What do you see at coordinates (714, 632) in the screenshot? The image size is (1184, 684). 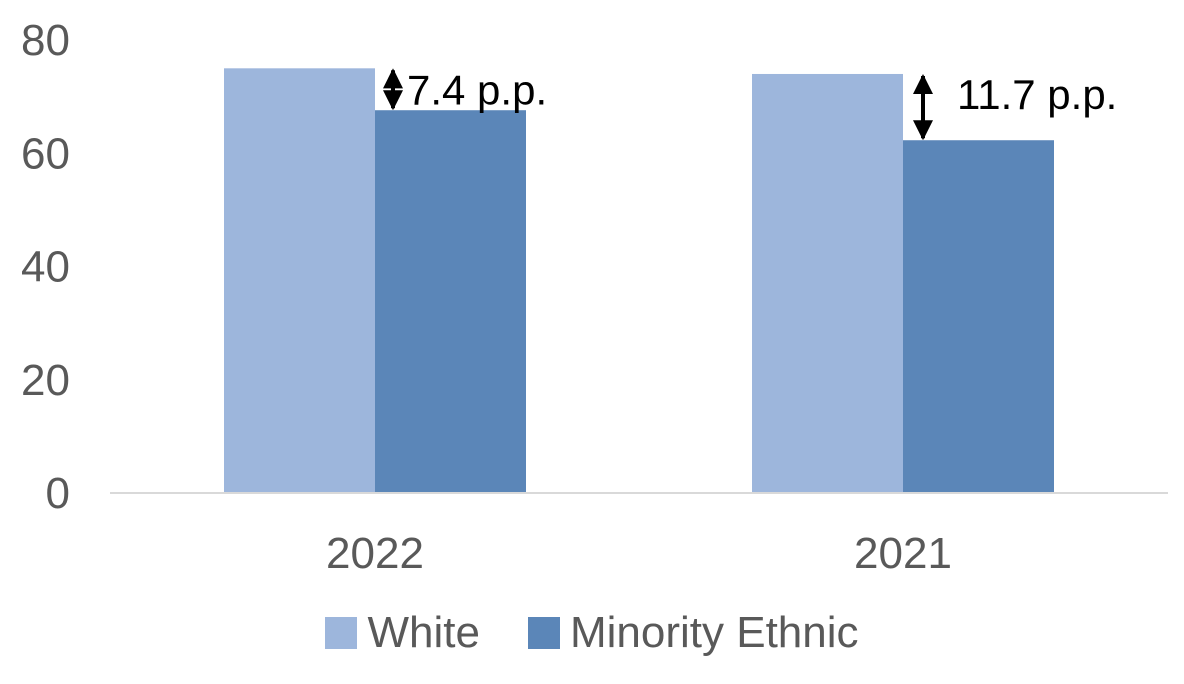 I see `legend-label-minority-ethnic: Minority Ethnic` at bounding box center [714, 632].